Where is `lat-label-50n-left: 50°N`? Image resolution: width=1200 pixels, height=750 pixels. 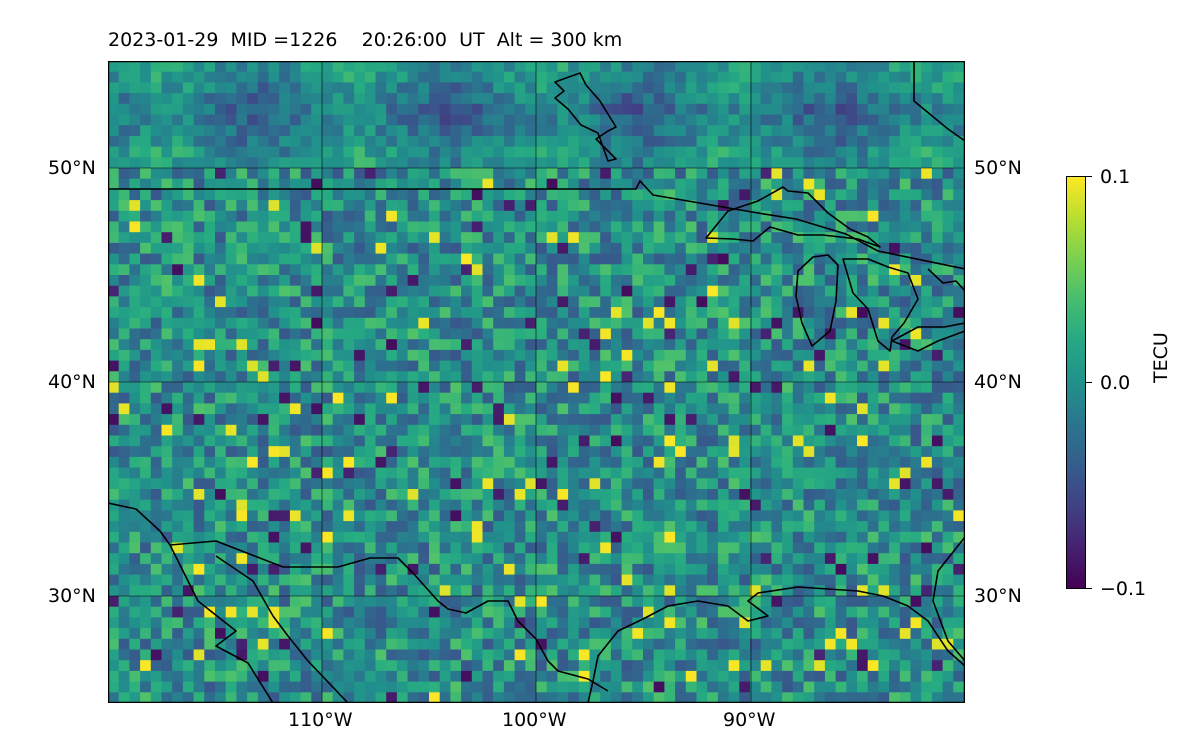 lat-label-50n-left: 50°N is located at coordinates (72, 168).